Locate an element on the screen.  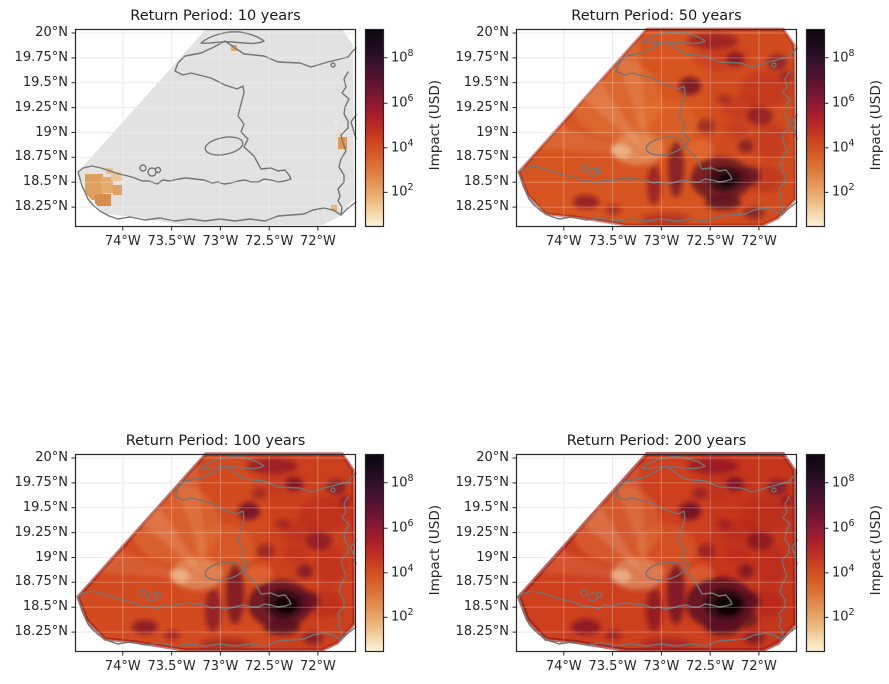
subplot-title: Return Period: 10 years is located at coordinates (215, 16).